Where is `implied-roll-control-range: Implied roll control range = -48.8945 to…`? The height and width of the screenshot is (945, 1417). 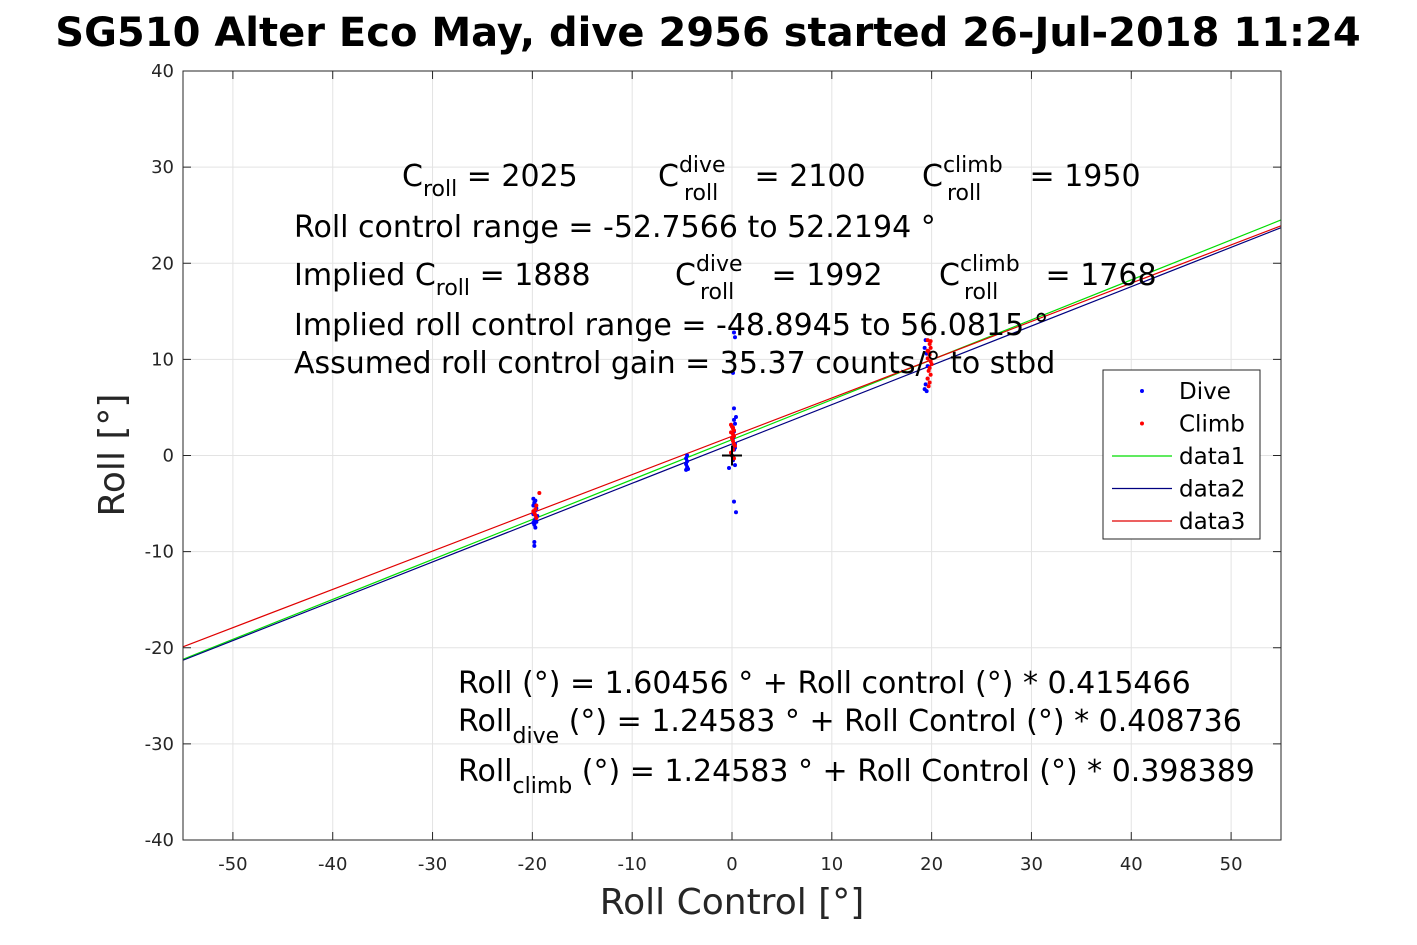 implied-roll-control-range: Implied roll control range = -48.8945 to… is located at coordinates (671, 325).